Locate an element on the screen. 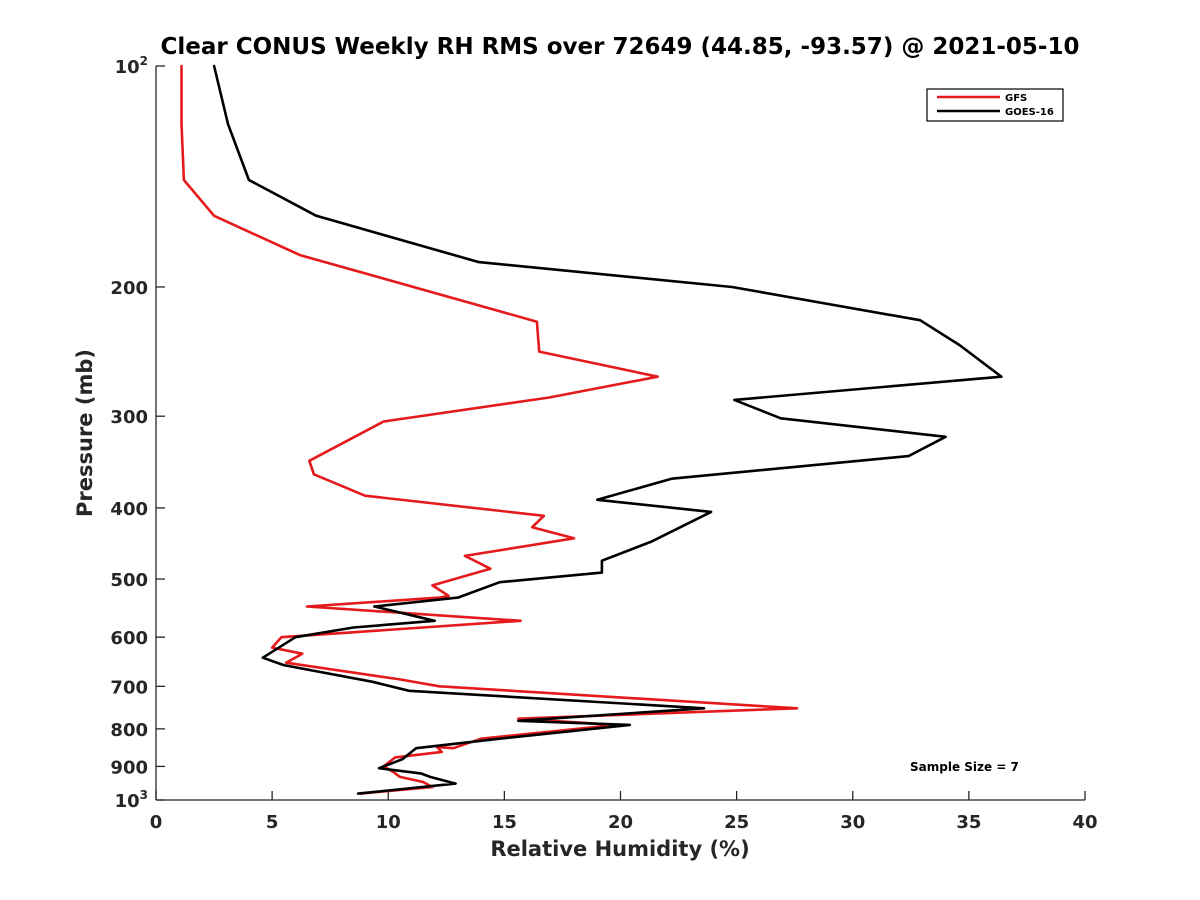 This screenshot has height=900, width=1200. legend: GFS GOES-16 is located at coordinates (995, 105).